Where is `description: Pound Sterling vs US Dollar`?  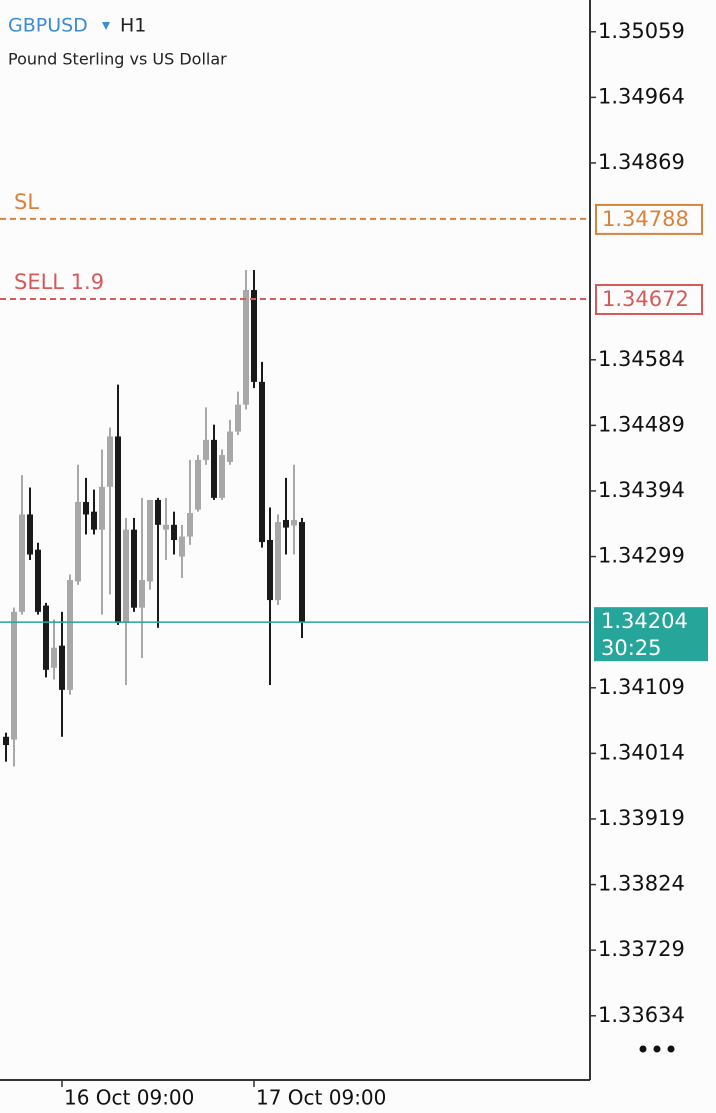 description: Pound Sterling vs US Dollar is located at coordinates (117, 59).